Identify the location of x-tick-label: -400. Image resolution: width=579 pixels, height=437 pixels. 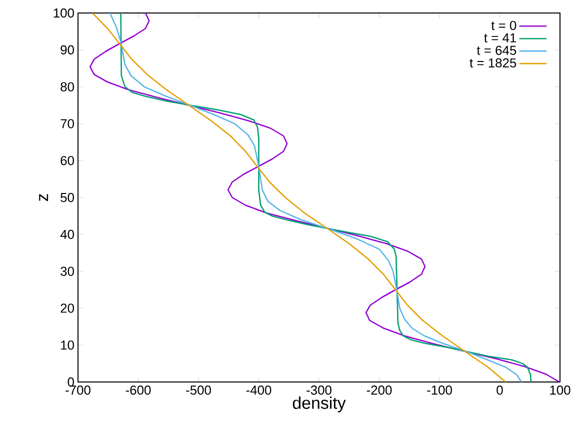
(259, 390).